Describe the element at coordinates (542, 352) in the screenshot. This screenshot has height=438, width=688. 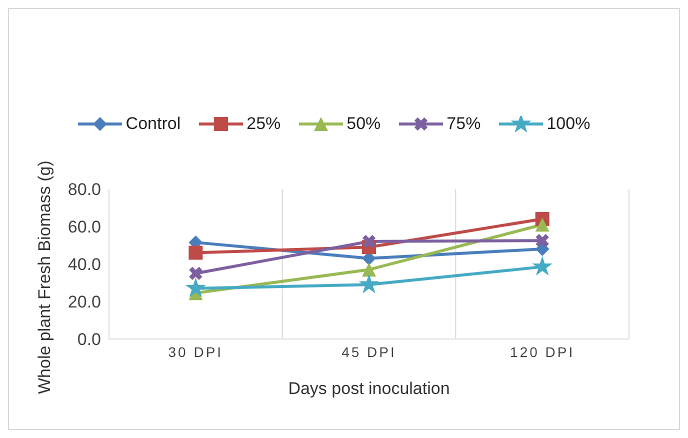
I see `x-tick-label: 120 DPI` at that location.